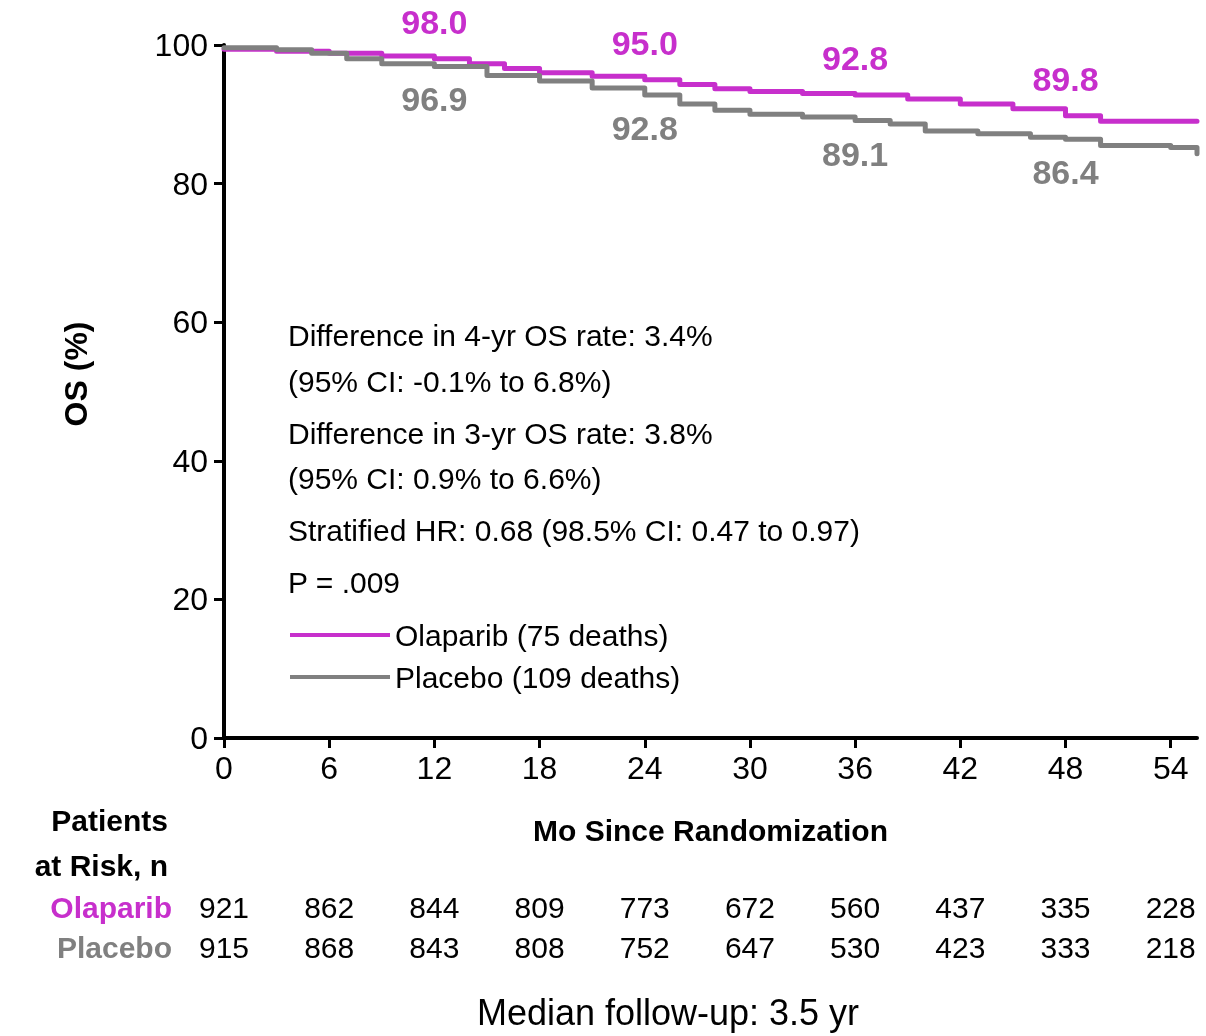  I want to click on y-tick-label: 20, so click(190, 599).